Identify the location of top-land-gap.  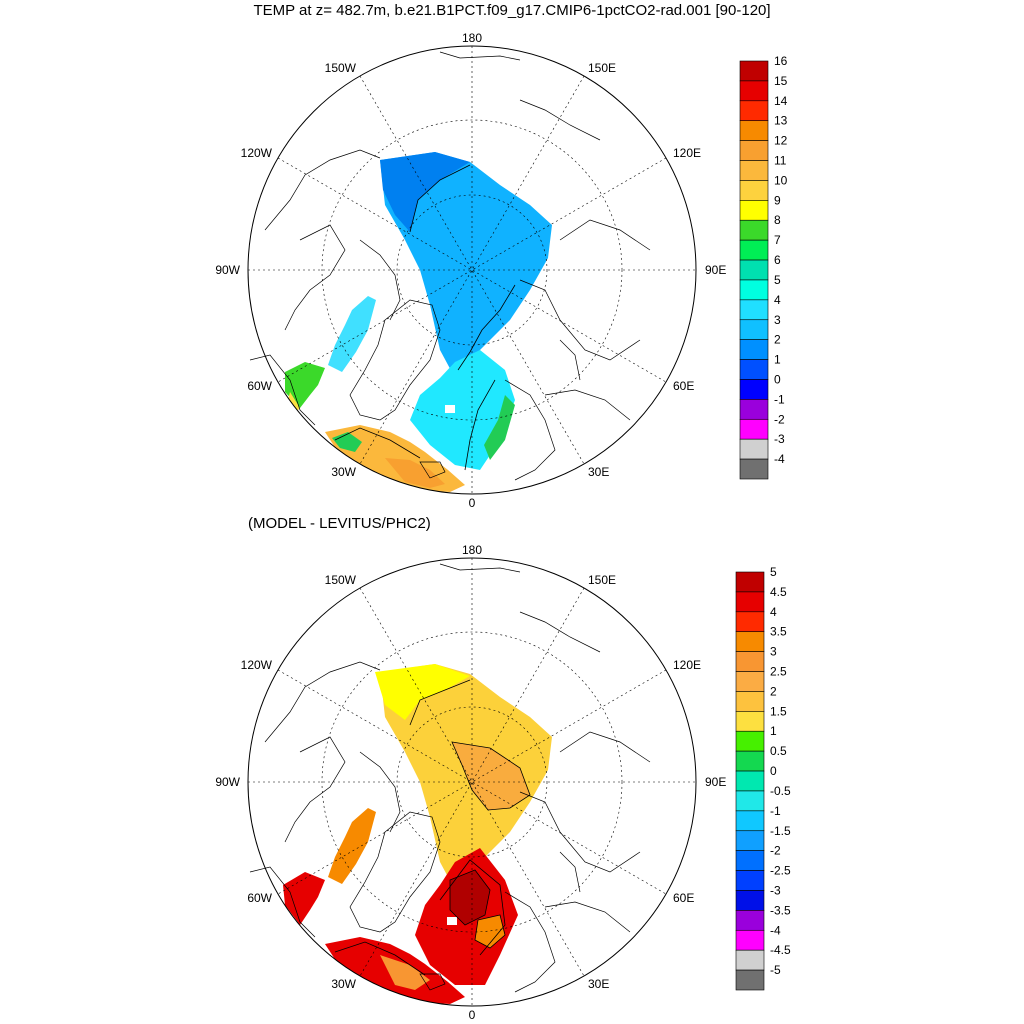
(450, 409).